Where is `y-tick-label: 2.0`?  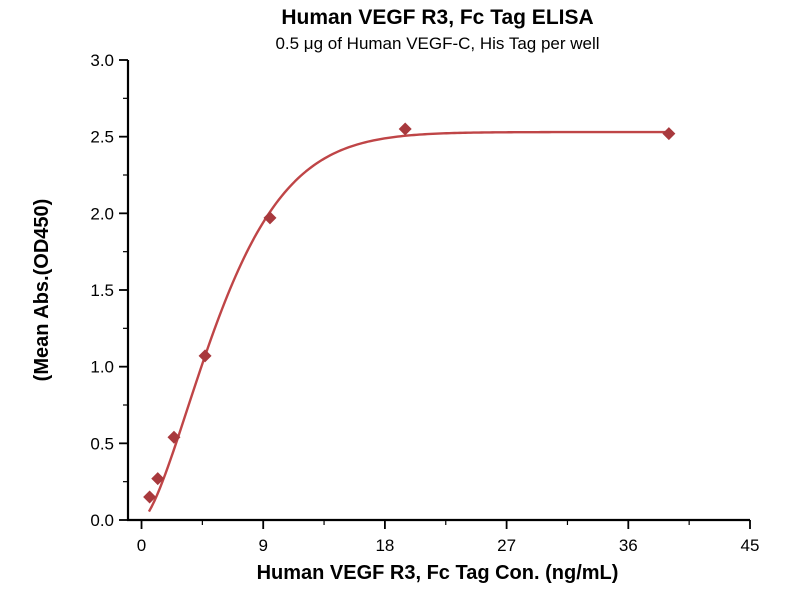
y-tick-label: 2.0 is located at coordinates (102, 213).